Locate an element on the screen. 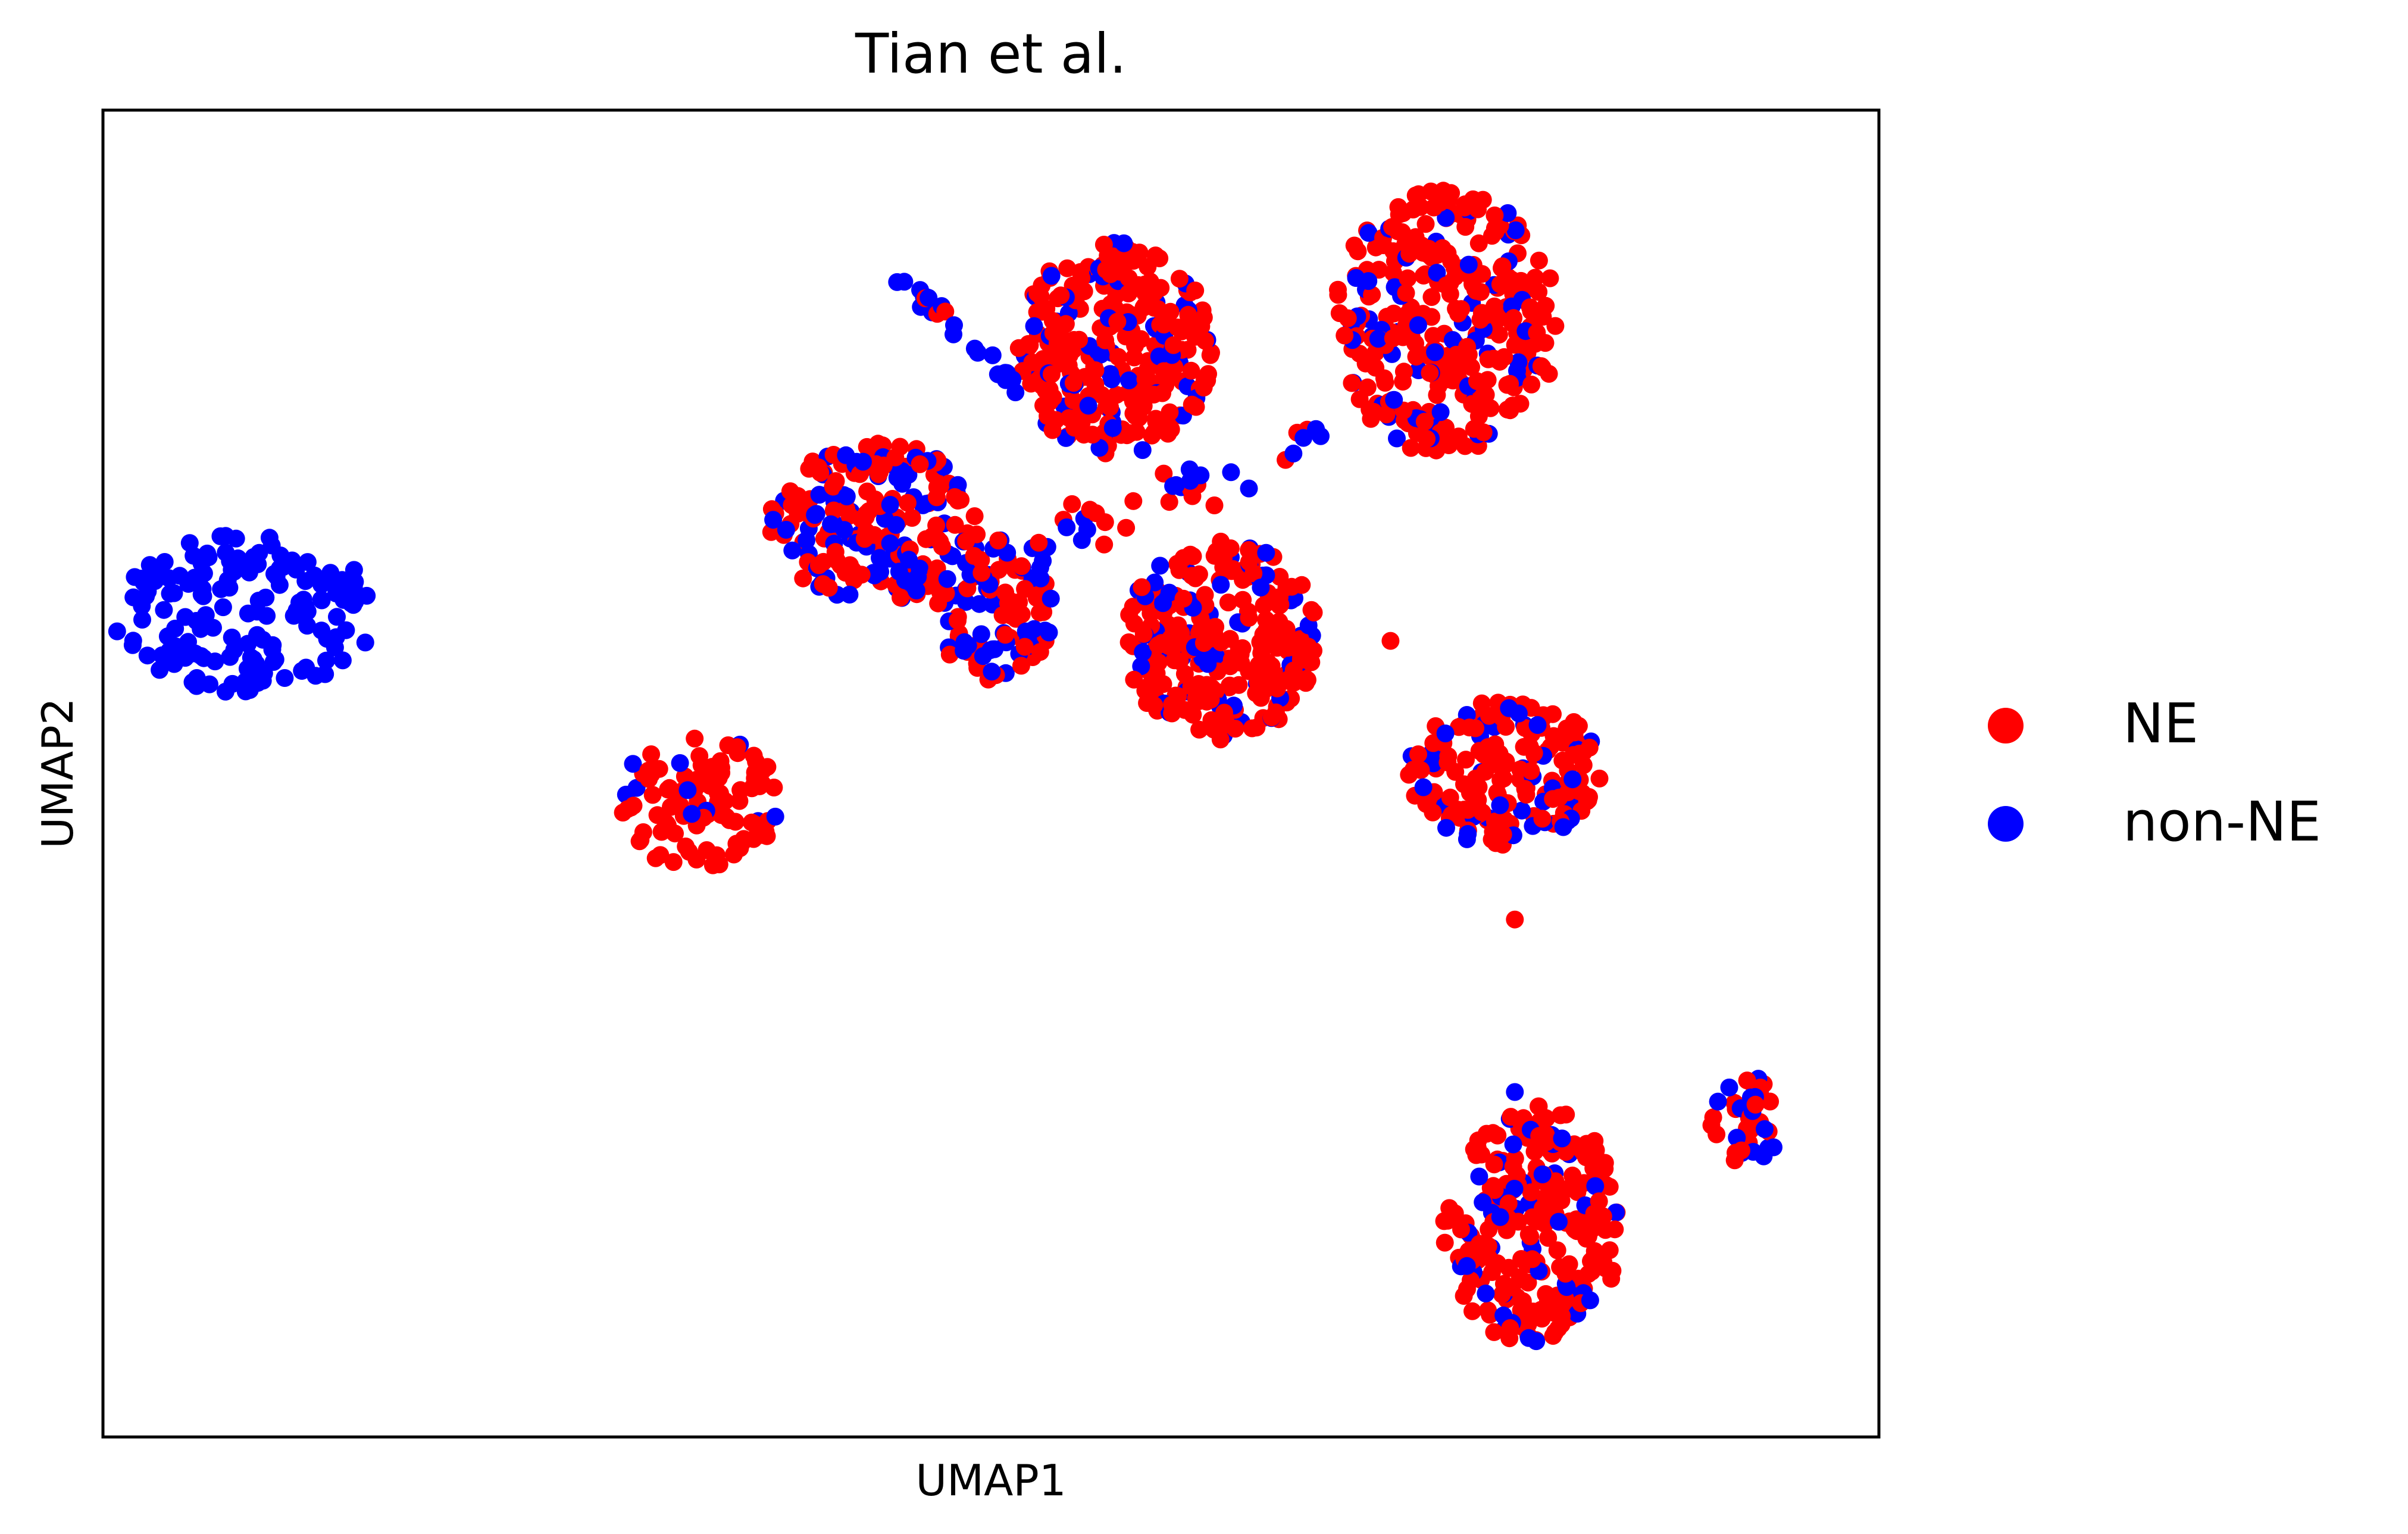 Image resolution: width=2408 pixels, height=1534 pixels. legend-label-non-ne: non-NE is located at coordinates (2222, 822).